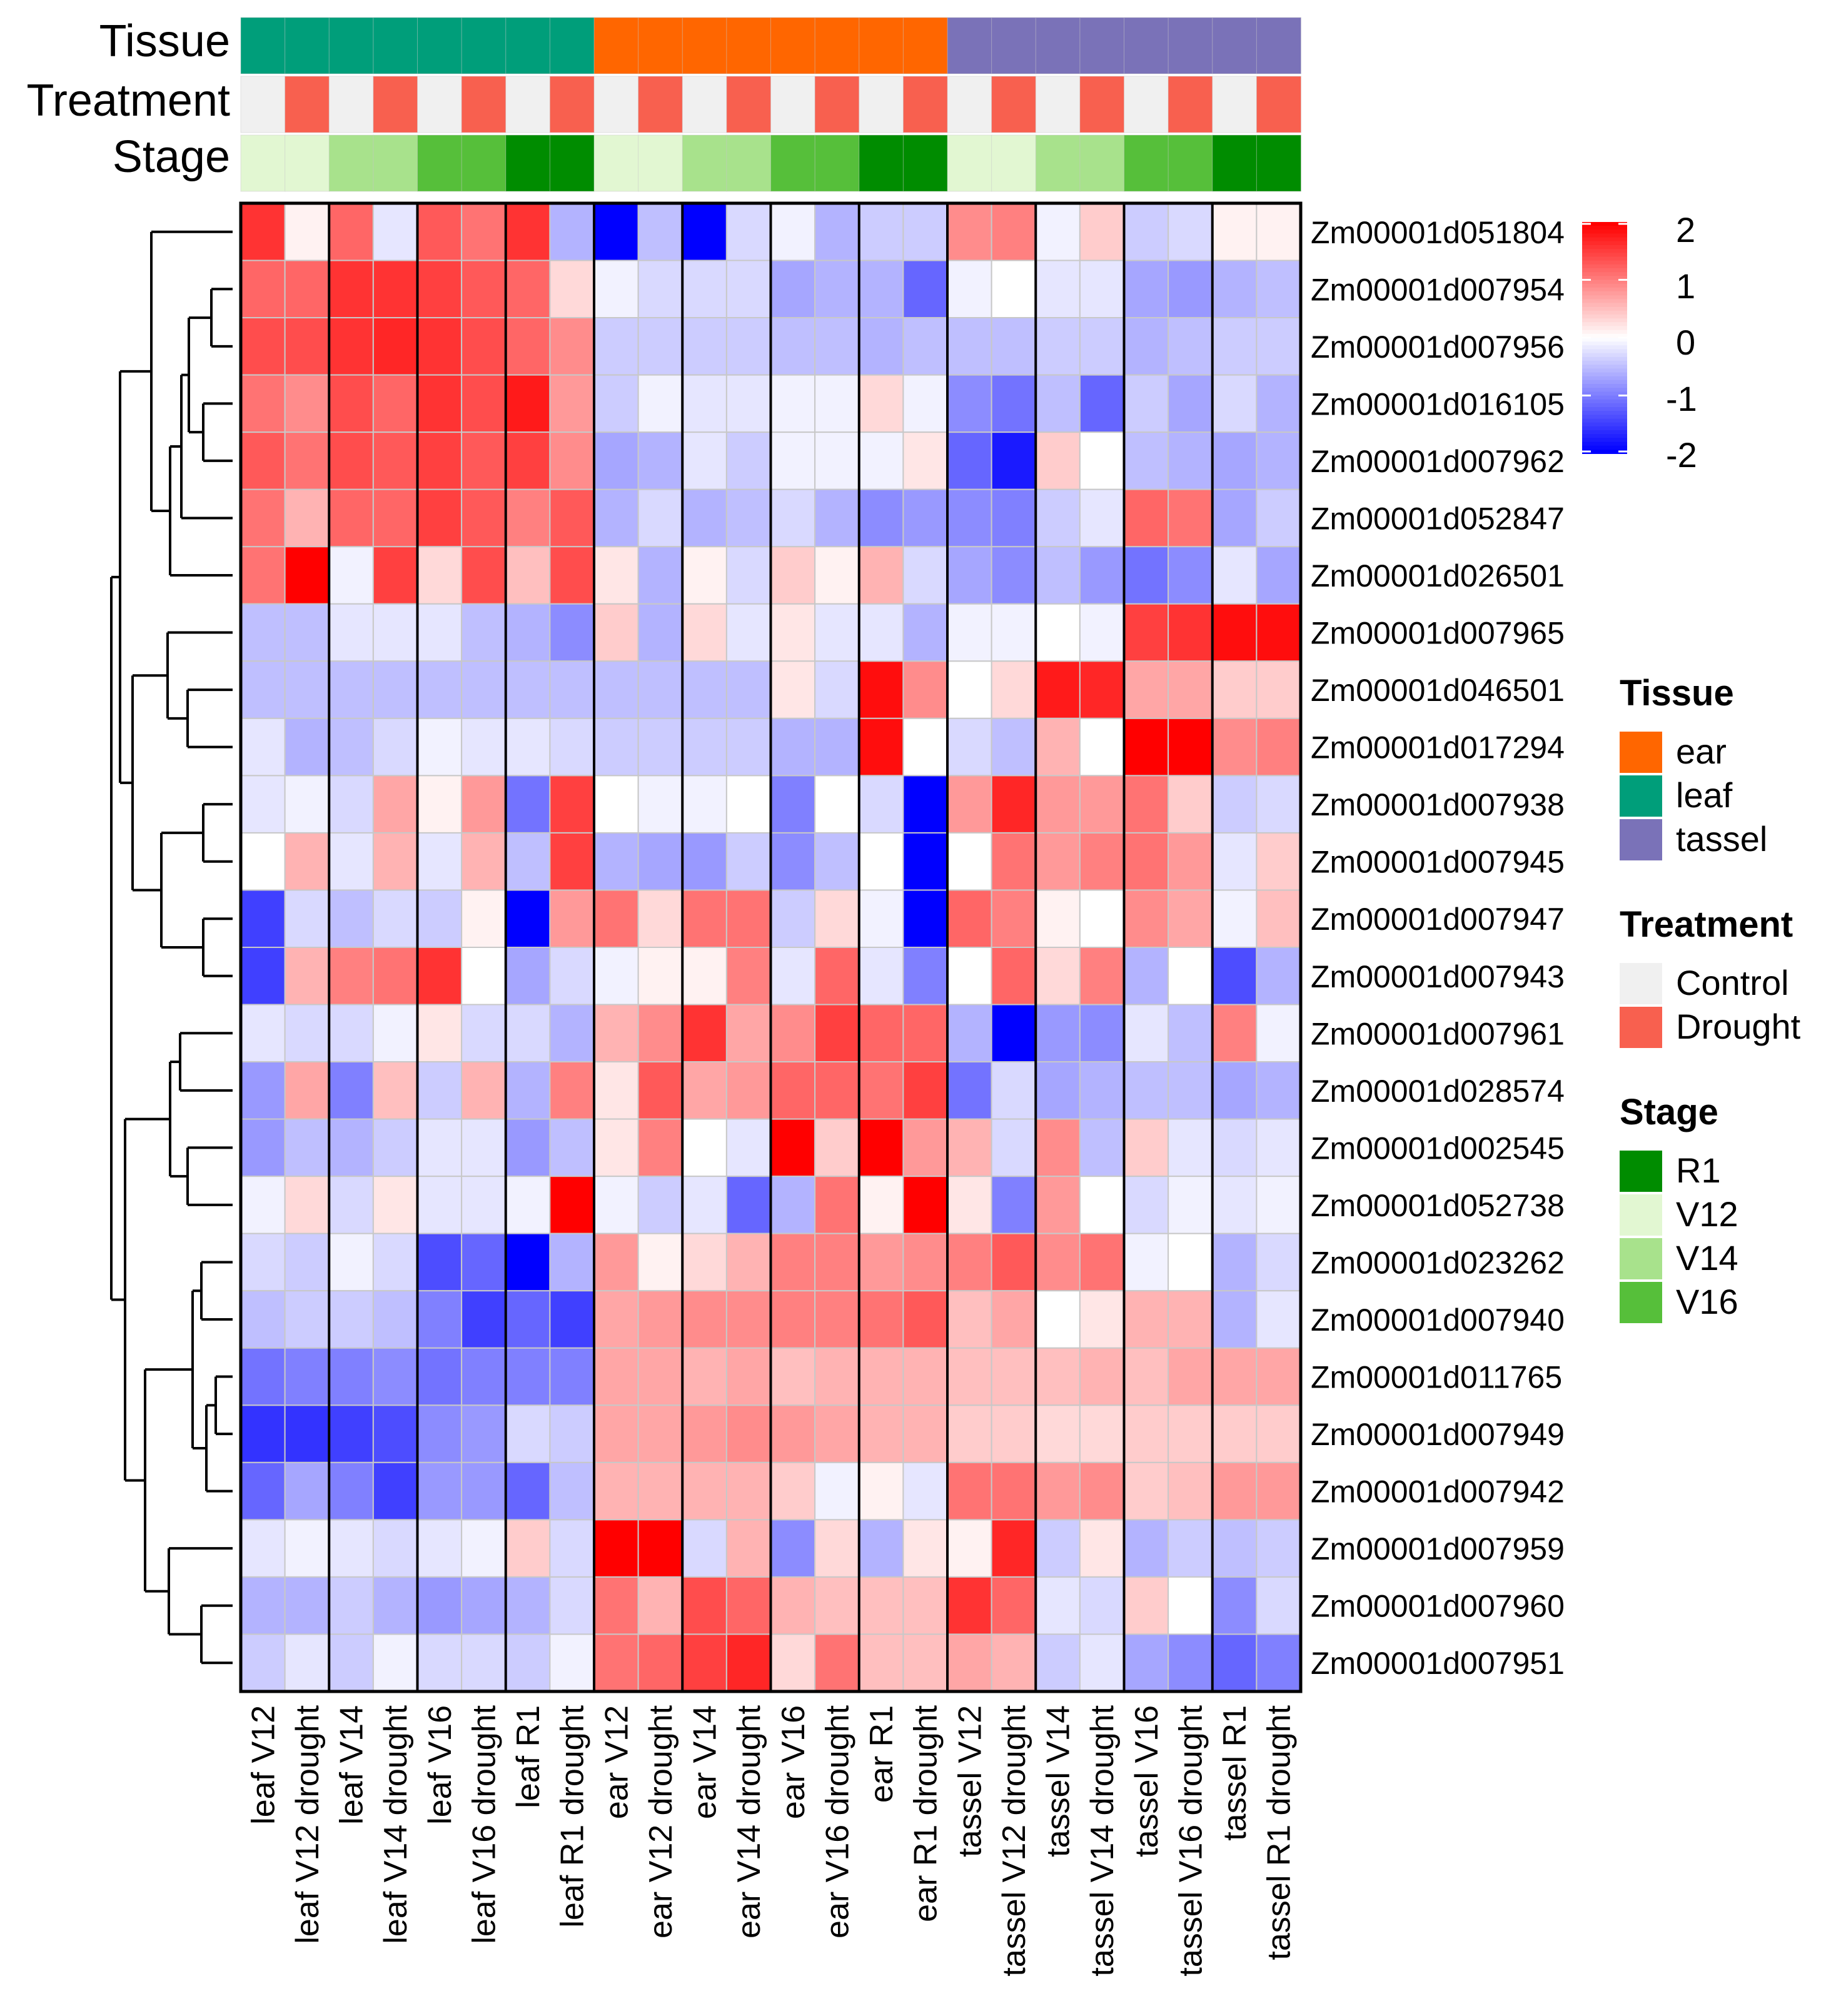  Describe the element at coordinates (1732, 982) in the screenshot. I see `legend-label: Control` at that location.